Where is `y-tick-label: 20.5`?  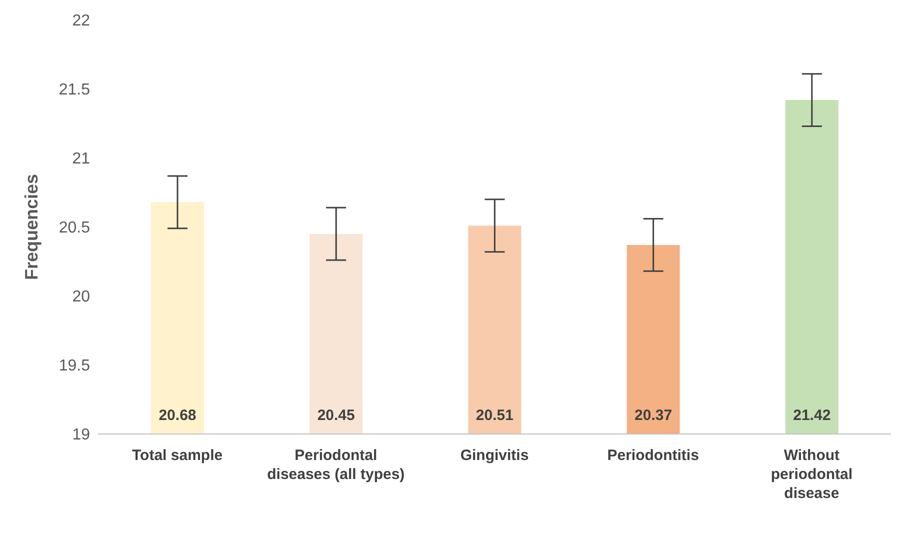
y-tick-label: 20.5 is located at coordinates (74, 228).